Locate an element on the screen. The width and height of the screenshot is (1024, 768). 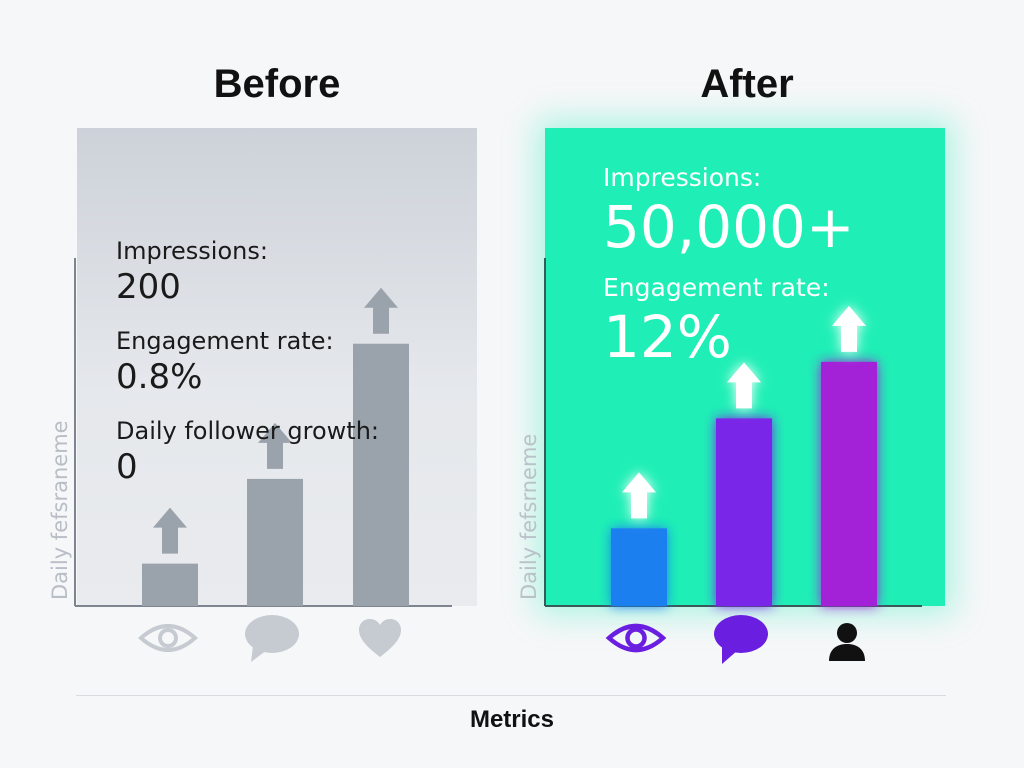
heart-icon is located at coordinates (380, 638).